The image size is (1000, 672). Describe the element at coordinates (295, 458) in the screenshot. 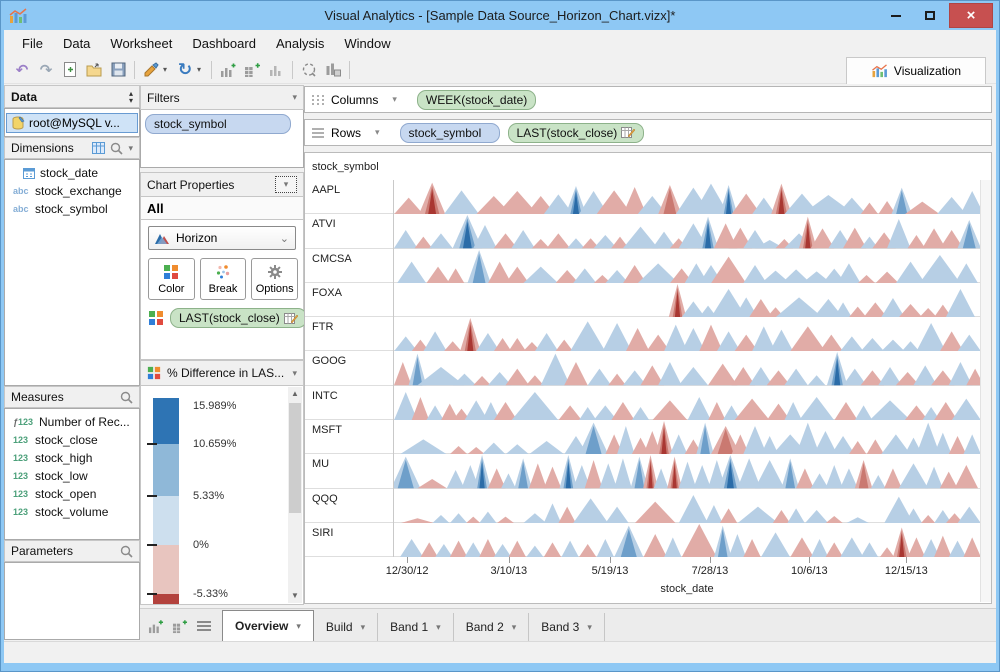

I see `legend-scroll-thumb` at that location.